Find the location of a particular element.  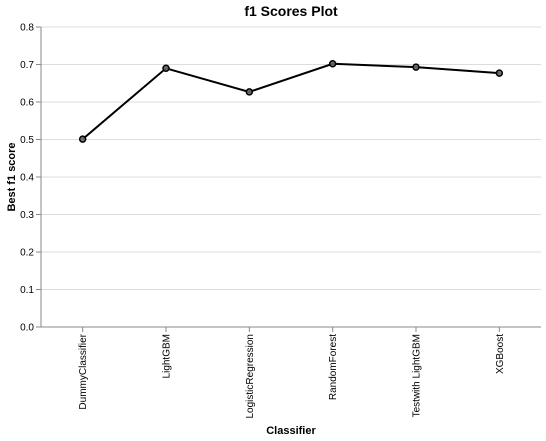

x-axis-title: Classifier is located at coordinates (291, 431).